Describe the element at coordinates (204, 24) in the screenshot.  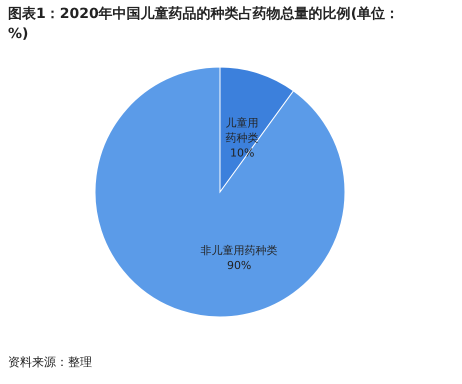
I see `chart-title: 图表1：2020年中国儿童药品的种类占药物总量的比例(单位：%)` at that location.